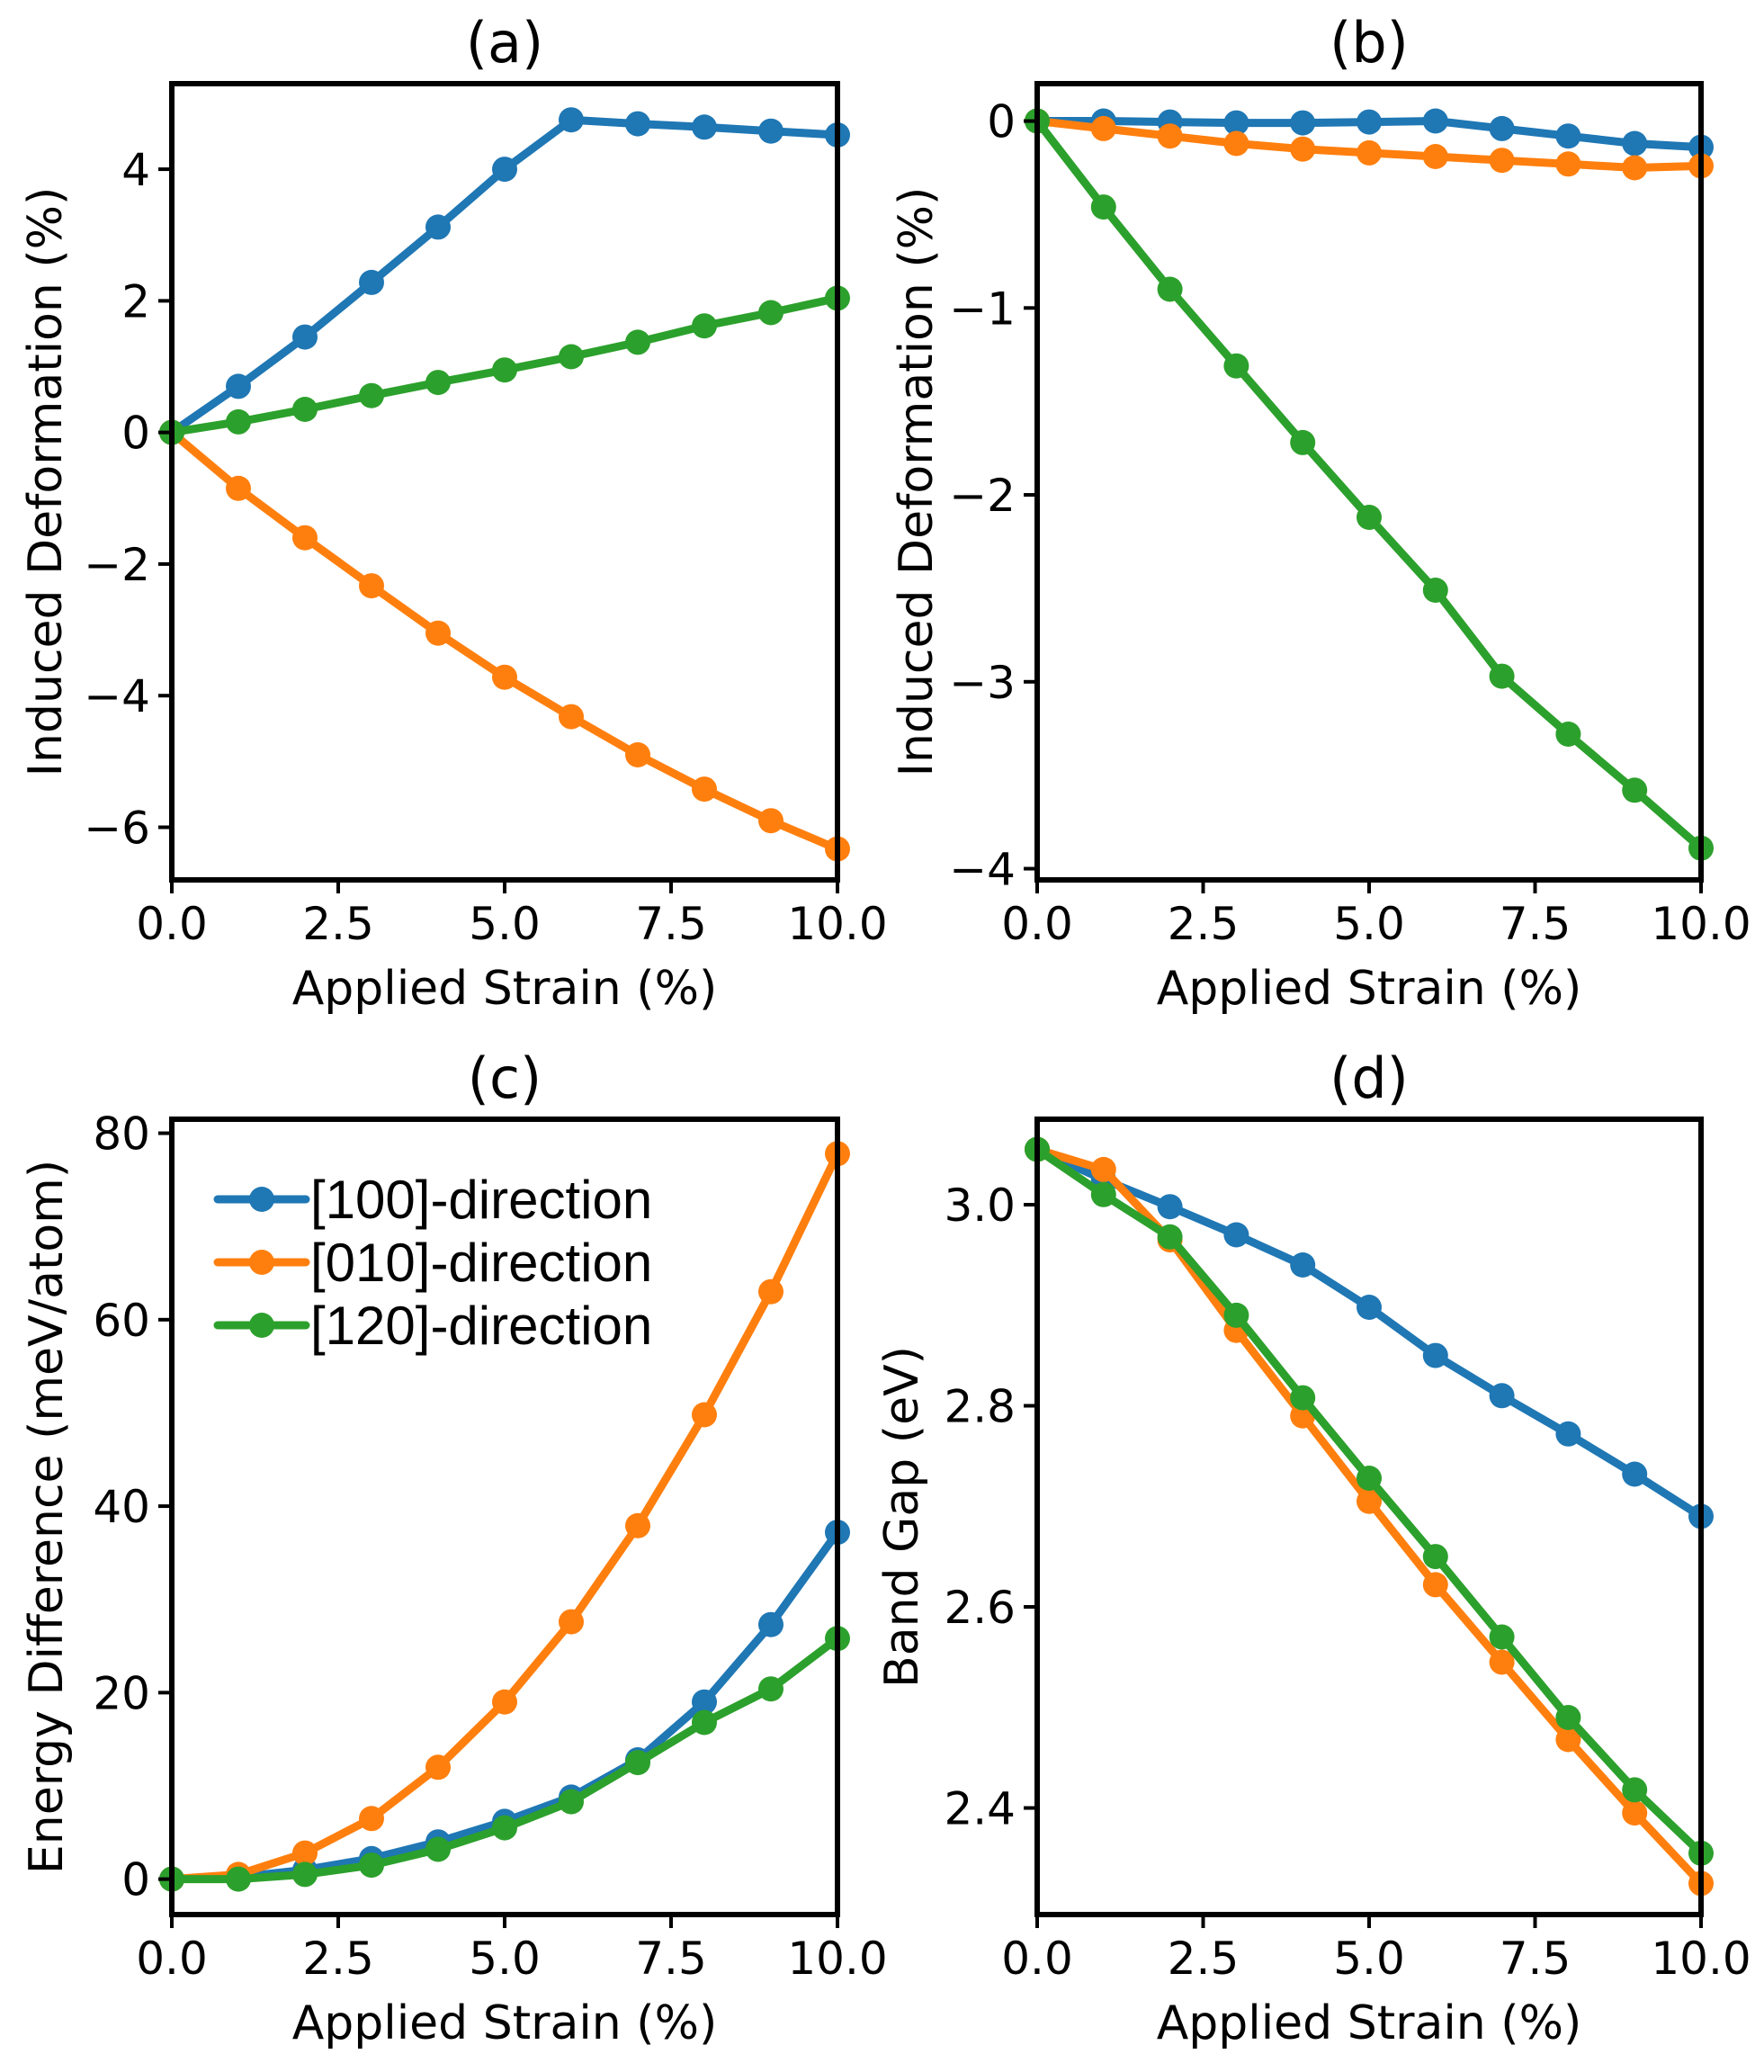 This screenshot has height=2072, width=1764. Describe the element at coordinates (46, 482) in the screenshot. I see `y-axis-label: Induced Deformation (%)` at that location.